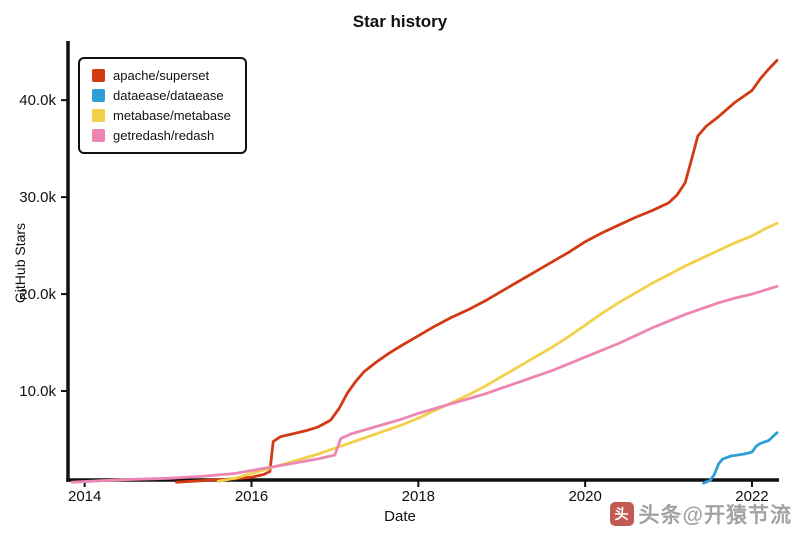  I want to click on x-axis-label: Date, so click(400, 516).